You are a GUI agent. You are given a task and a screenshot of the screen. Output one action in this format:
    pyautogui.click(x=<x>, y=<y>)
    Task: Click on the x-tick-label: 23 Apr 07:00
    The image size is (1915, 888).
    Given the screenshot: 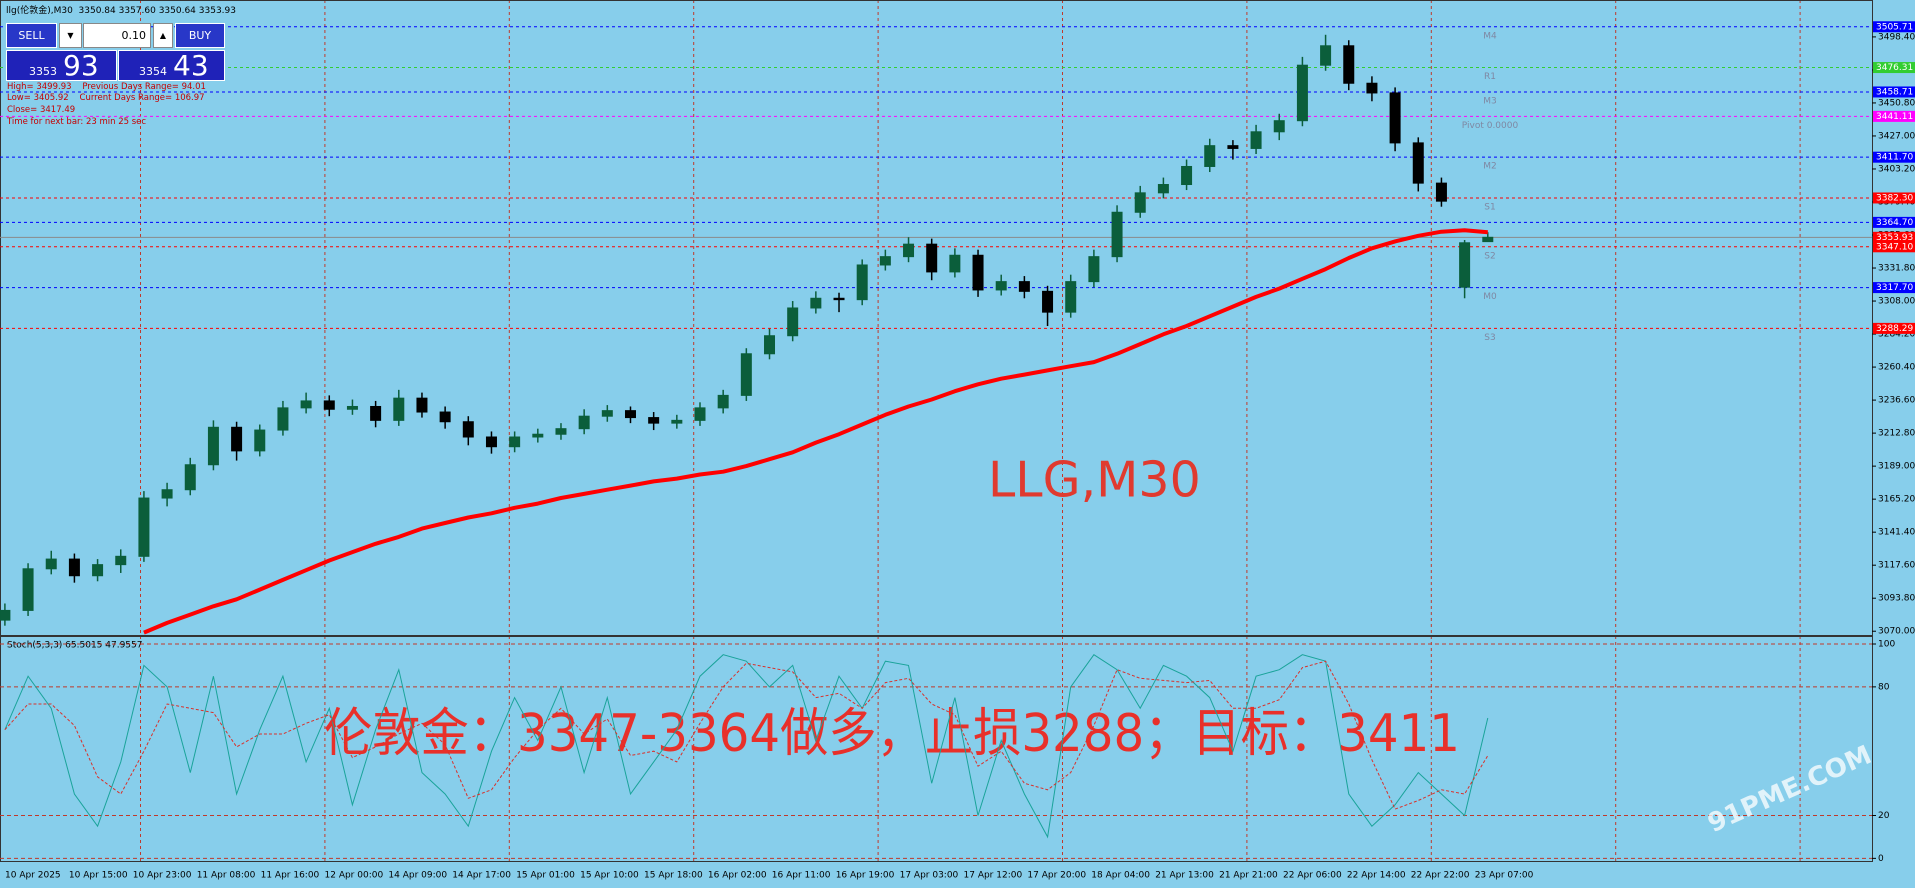 What is the action you would take?
    pyautogui.click(x=1504, y=876)
    